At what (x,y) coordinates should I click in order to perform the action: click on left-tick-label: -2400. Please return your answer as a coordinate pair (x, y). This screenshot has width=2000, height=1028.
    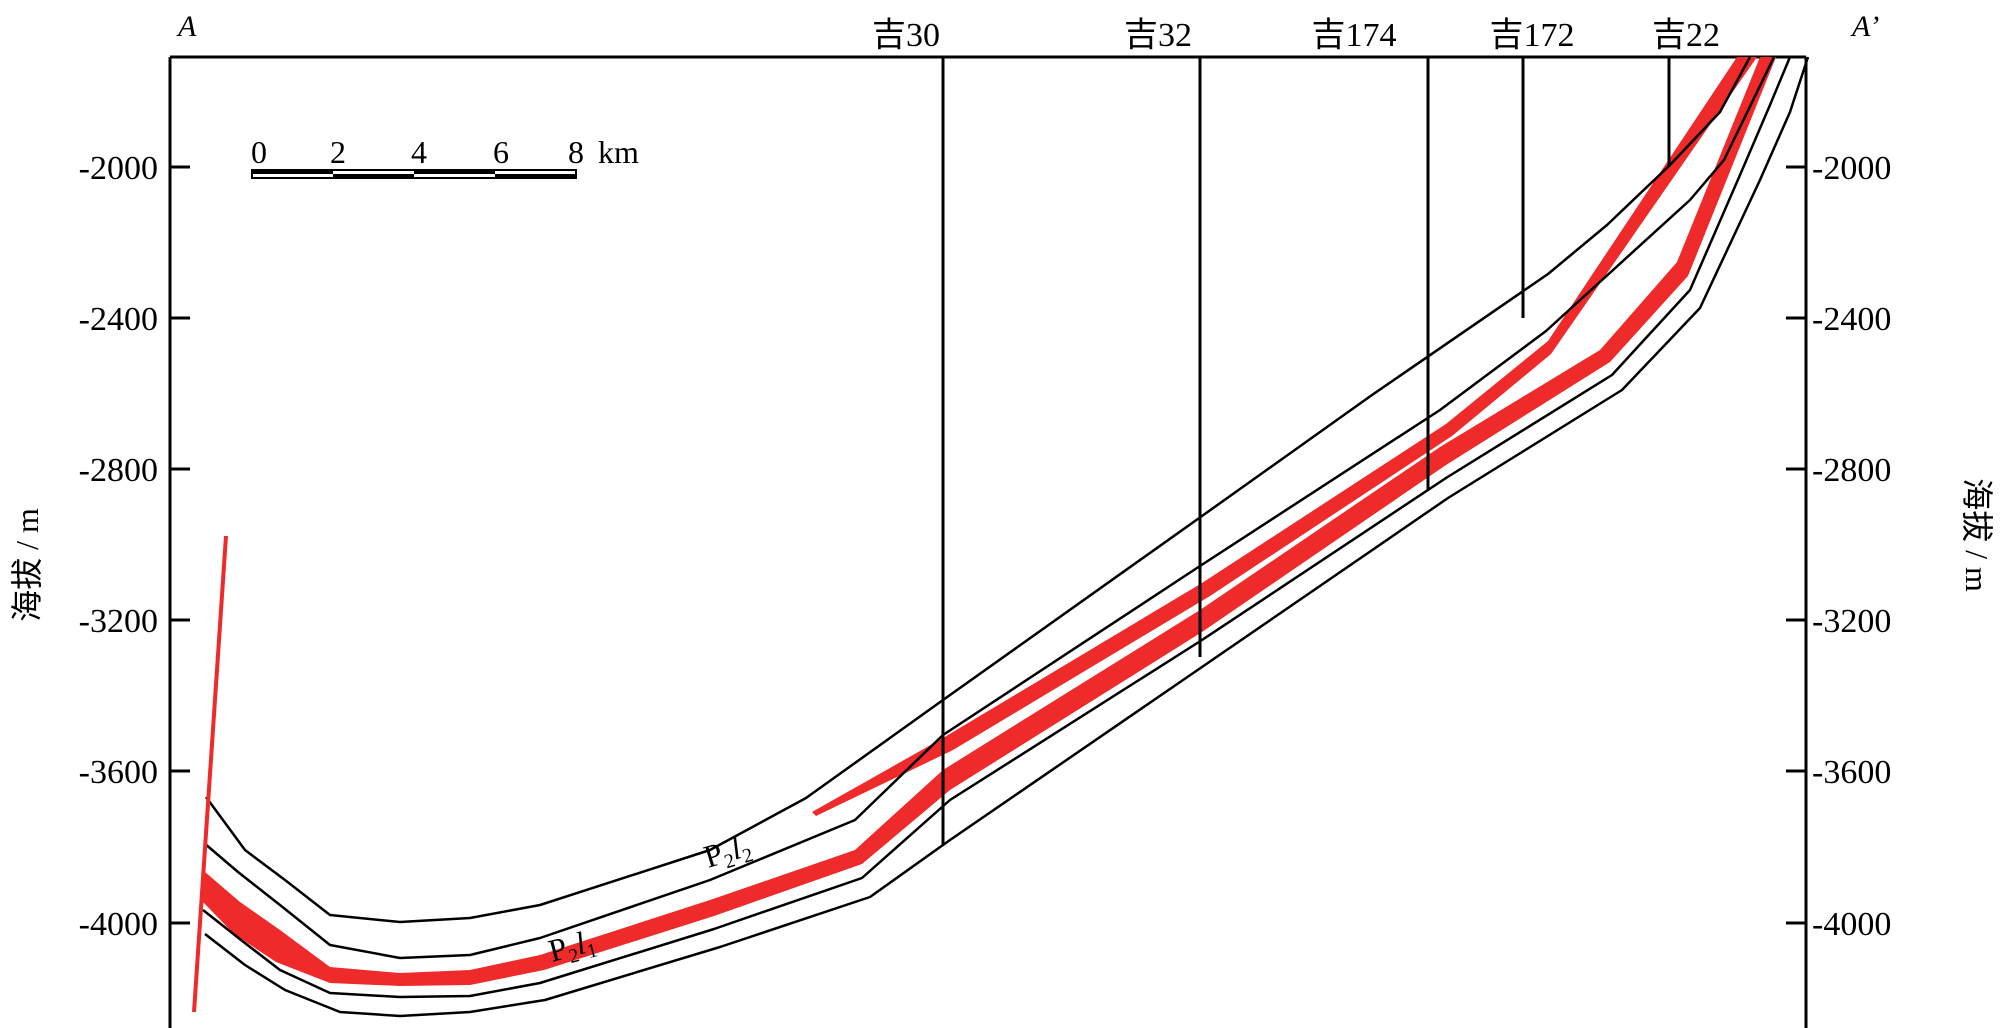
    Looking at the image, I should click on (118, 319).